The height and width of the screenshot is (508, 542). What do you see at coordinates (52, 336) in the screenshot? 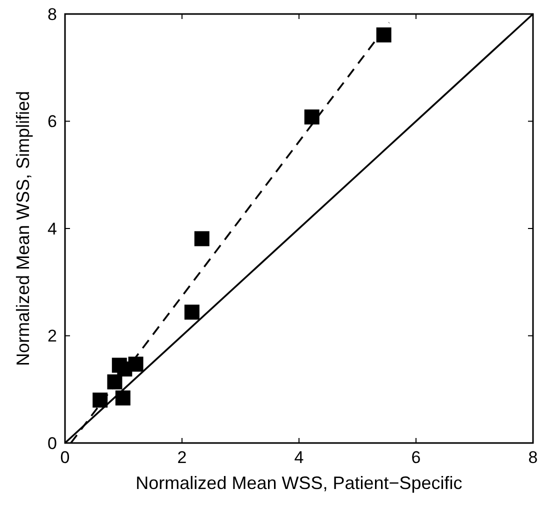
I see `y-tick-label: 2` at bounding box center [52, 336].